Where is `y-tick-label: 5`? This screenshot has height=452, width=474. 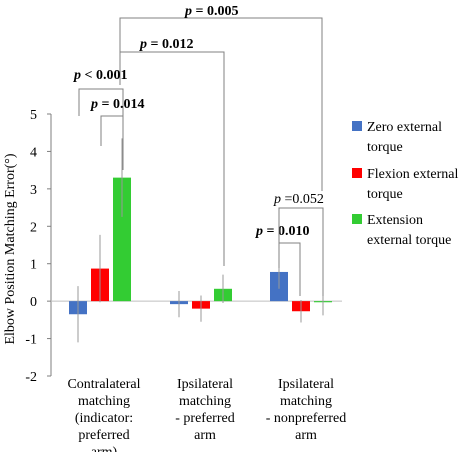
y-tick-label: 5 is located at coordinates (33, 115).